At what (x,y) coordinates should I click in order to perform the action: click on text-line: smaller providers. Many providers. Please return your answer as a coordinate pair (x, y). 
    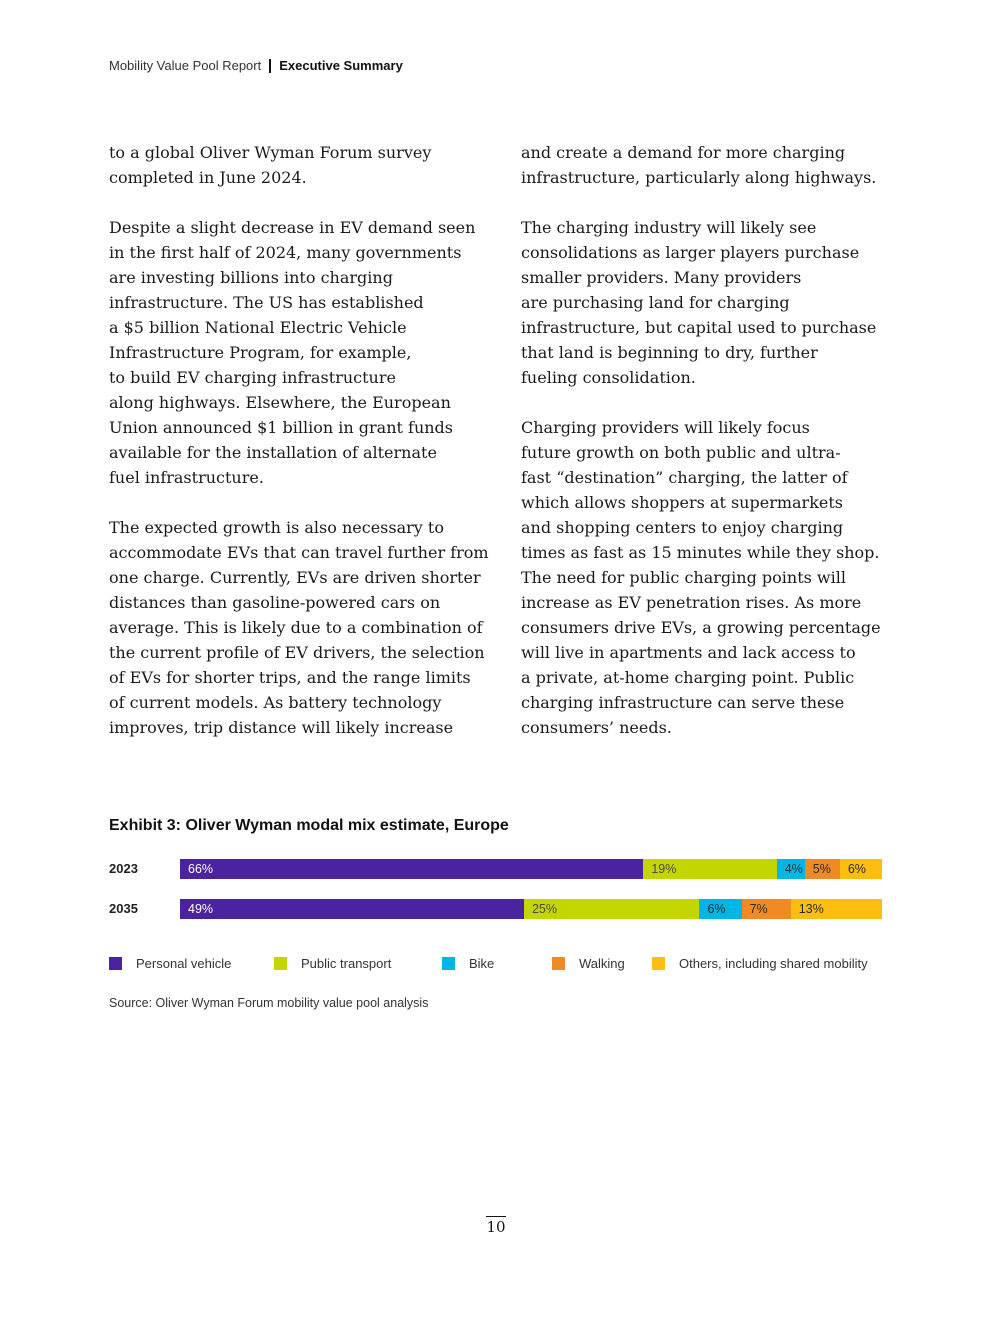
    Looking at the image, I should click on (661, 277).